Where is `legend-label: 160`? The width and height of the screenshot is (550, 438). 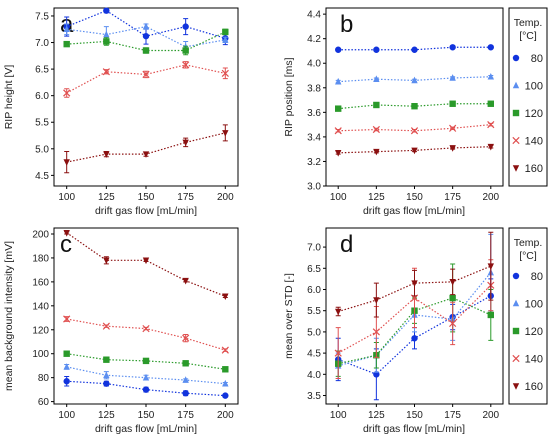
legend-label: 160 is located at coordinates (534, 169).